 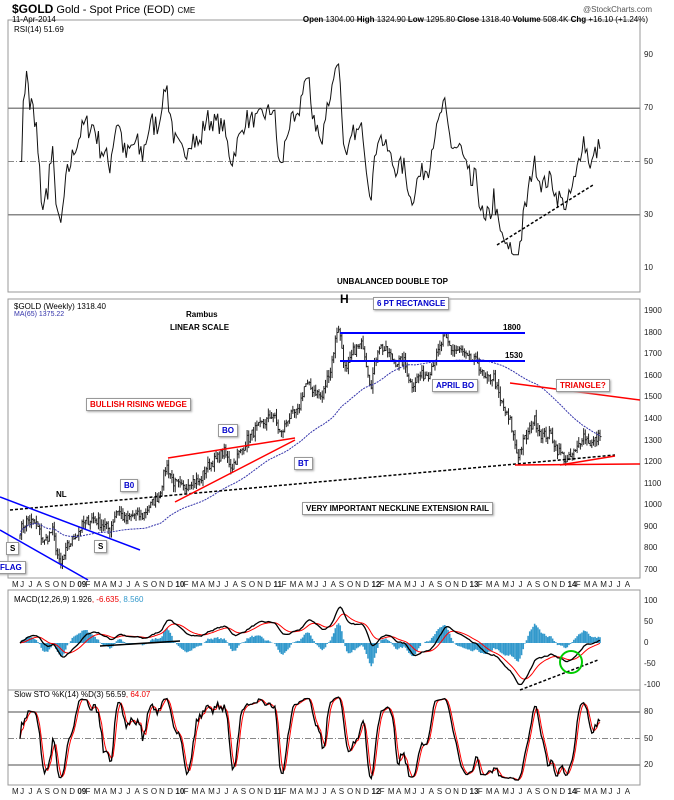 What do you see at coordinates (411, 303) in the screenshot?
I see `rectangle-label: 6 PT RECTANGLE` at bounding box center [411, 303].